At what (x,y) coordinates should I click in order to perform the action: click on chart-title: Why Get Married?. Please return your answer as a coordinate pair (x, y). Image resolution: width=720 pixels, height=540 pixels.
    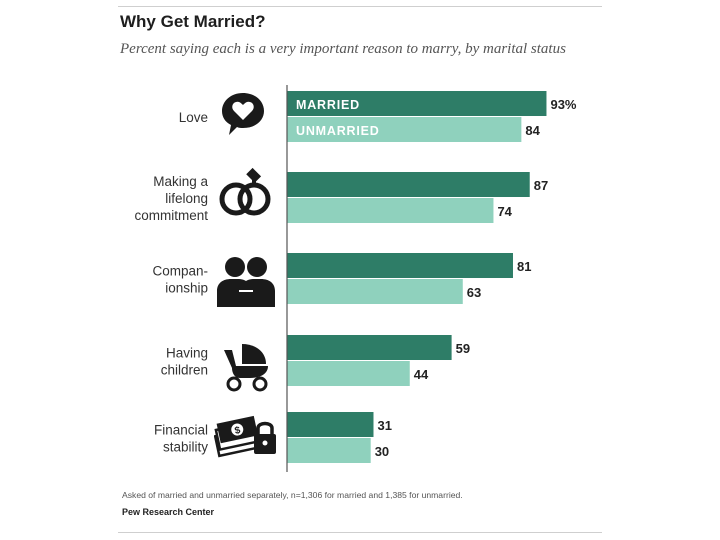
    Looking at the image, I should click on (193, 21).